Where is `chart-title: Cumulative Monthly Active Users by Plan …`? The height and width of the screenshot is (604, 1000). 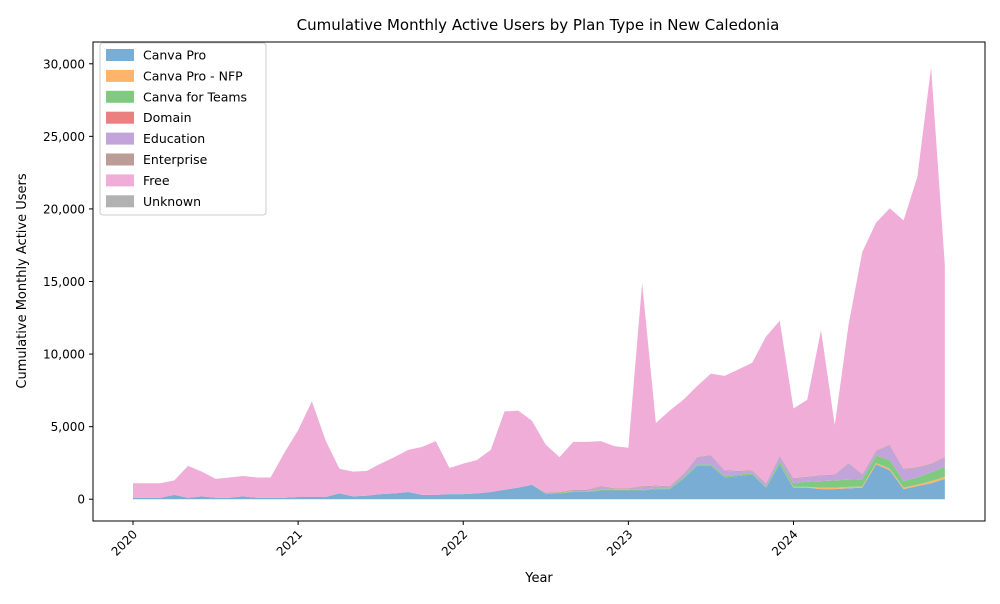 chart-title: Cumulative Monthly Active Users by Plan … is located at coordinates (538, 25).